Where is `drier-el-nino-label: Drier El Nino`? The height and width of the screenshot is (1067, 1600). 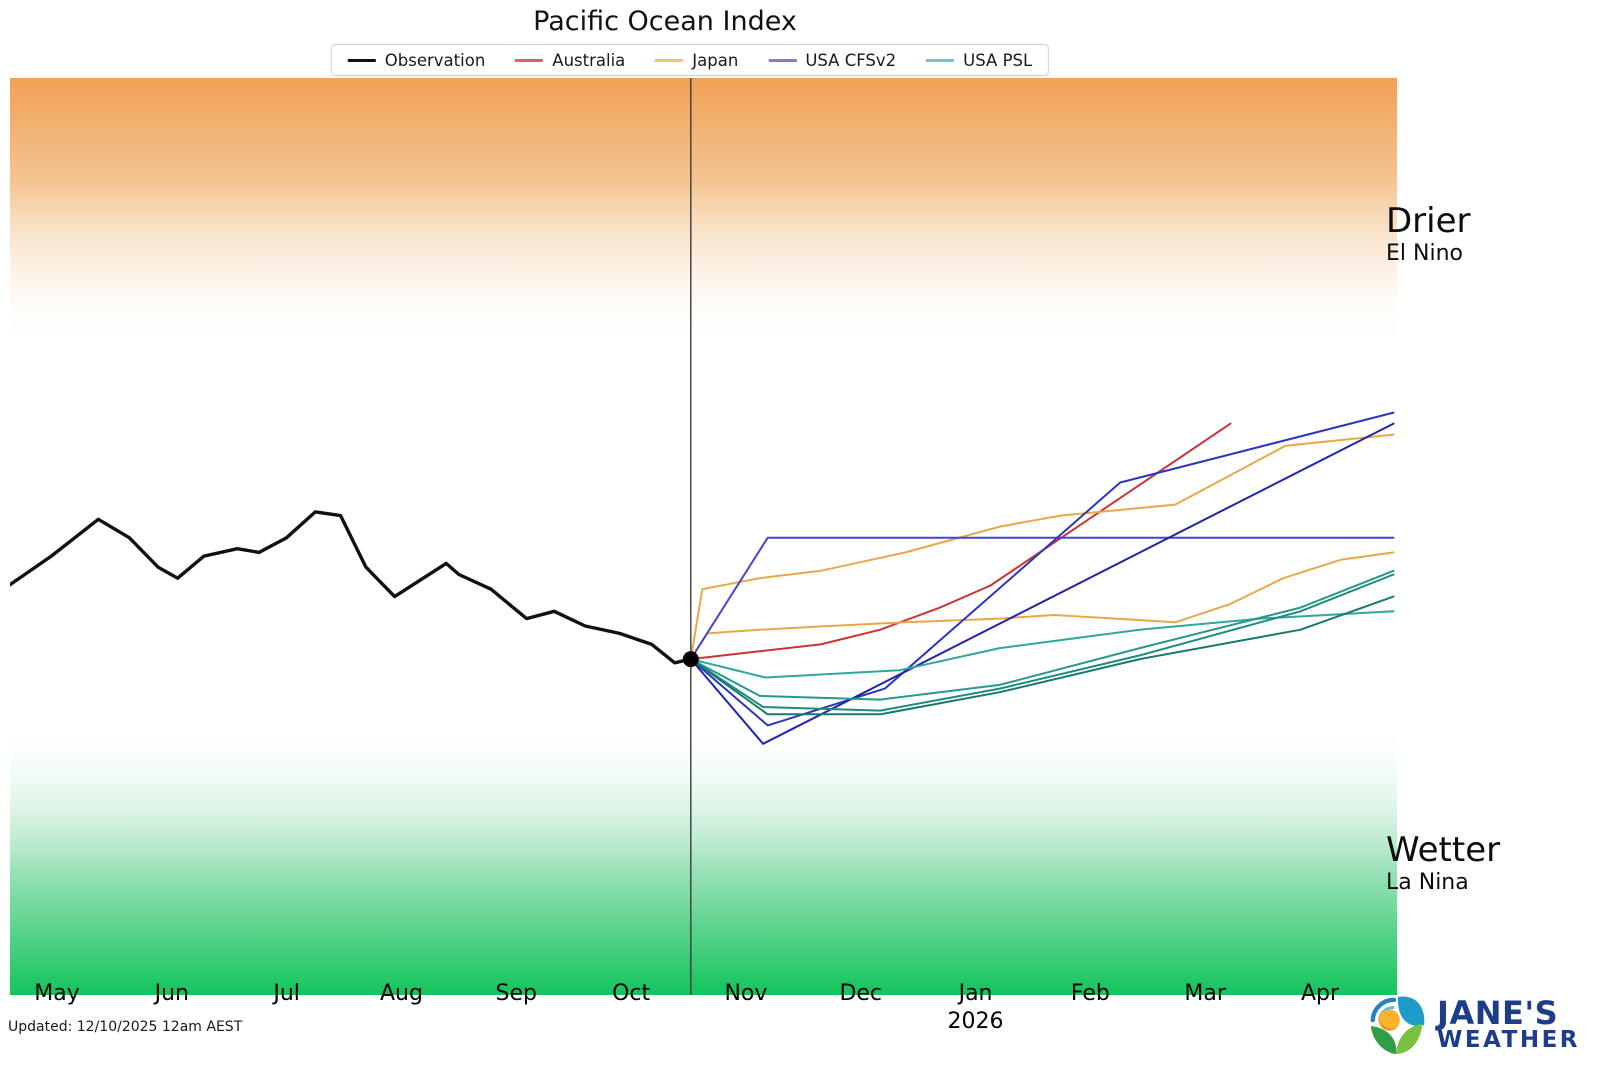
drier-el-nino-label: Drier El Nino is located at coordinates (1428, 234).